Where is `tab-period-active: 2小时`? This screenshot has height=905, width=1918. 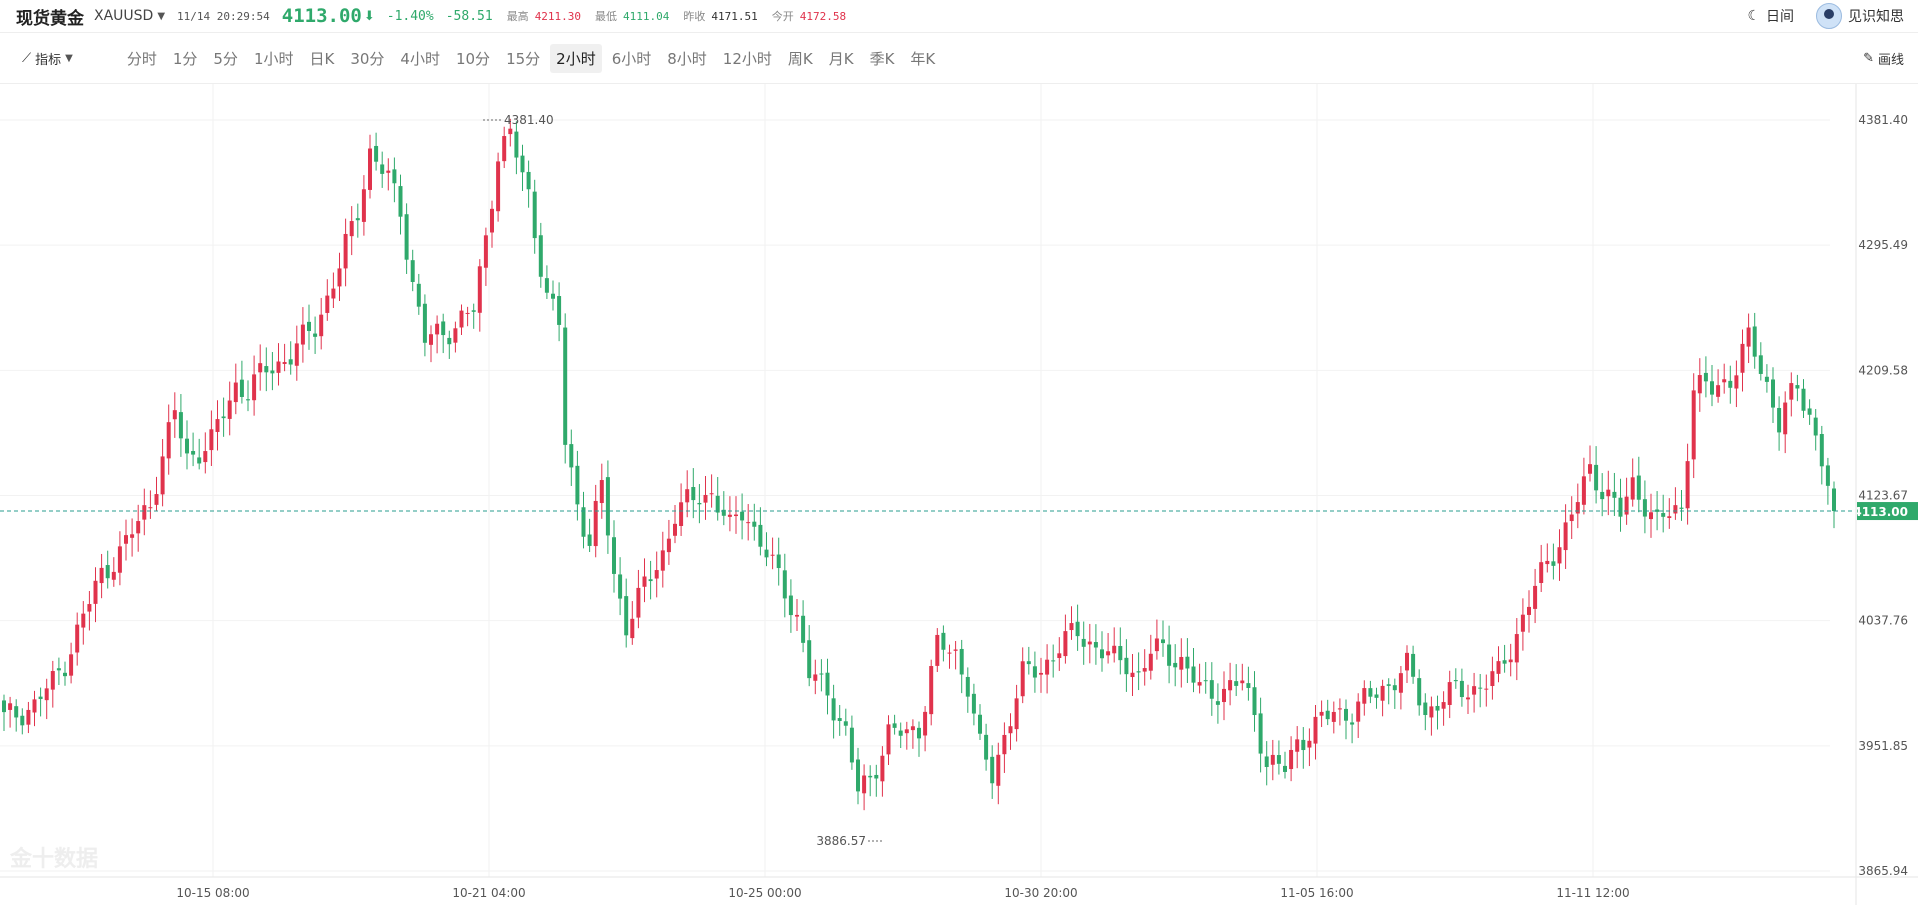
tab-period-active: 2小时 is located at coordinates (576, 58).